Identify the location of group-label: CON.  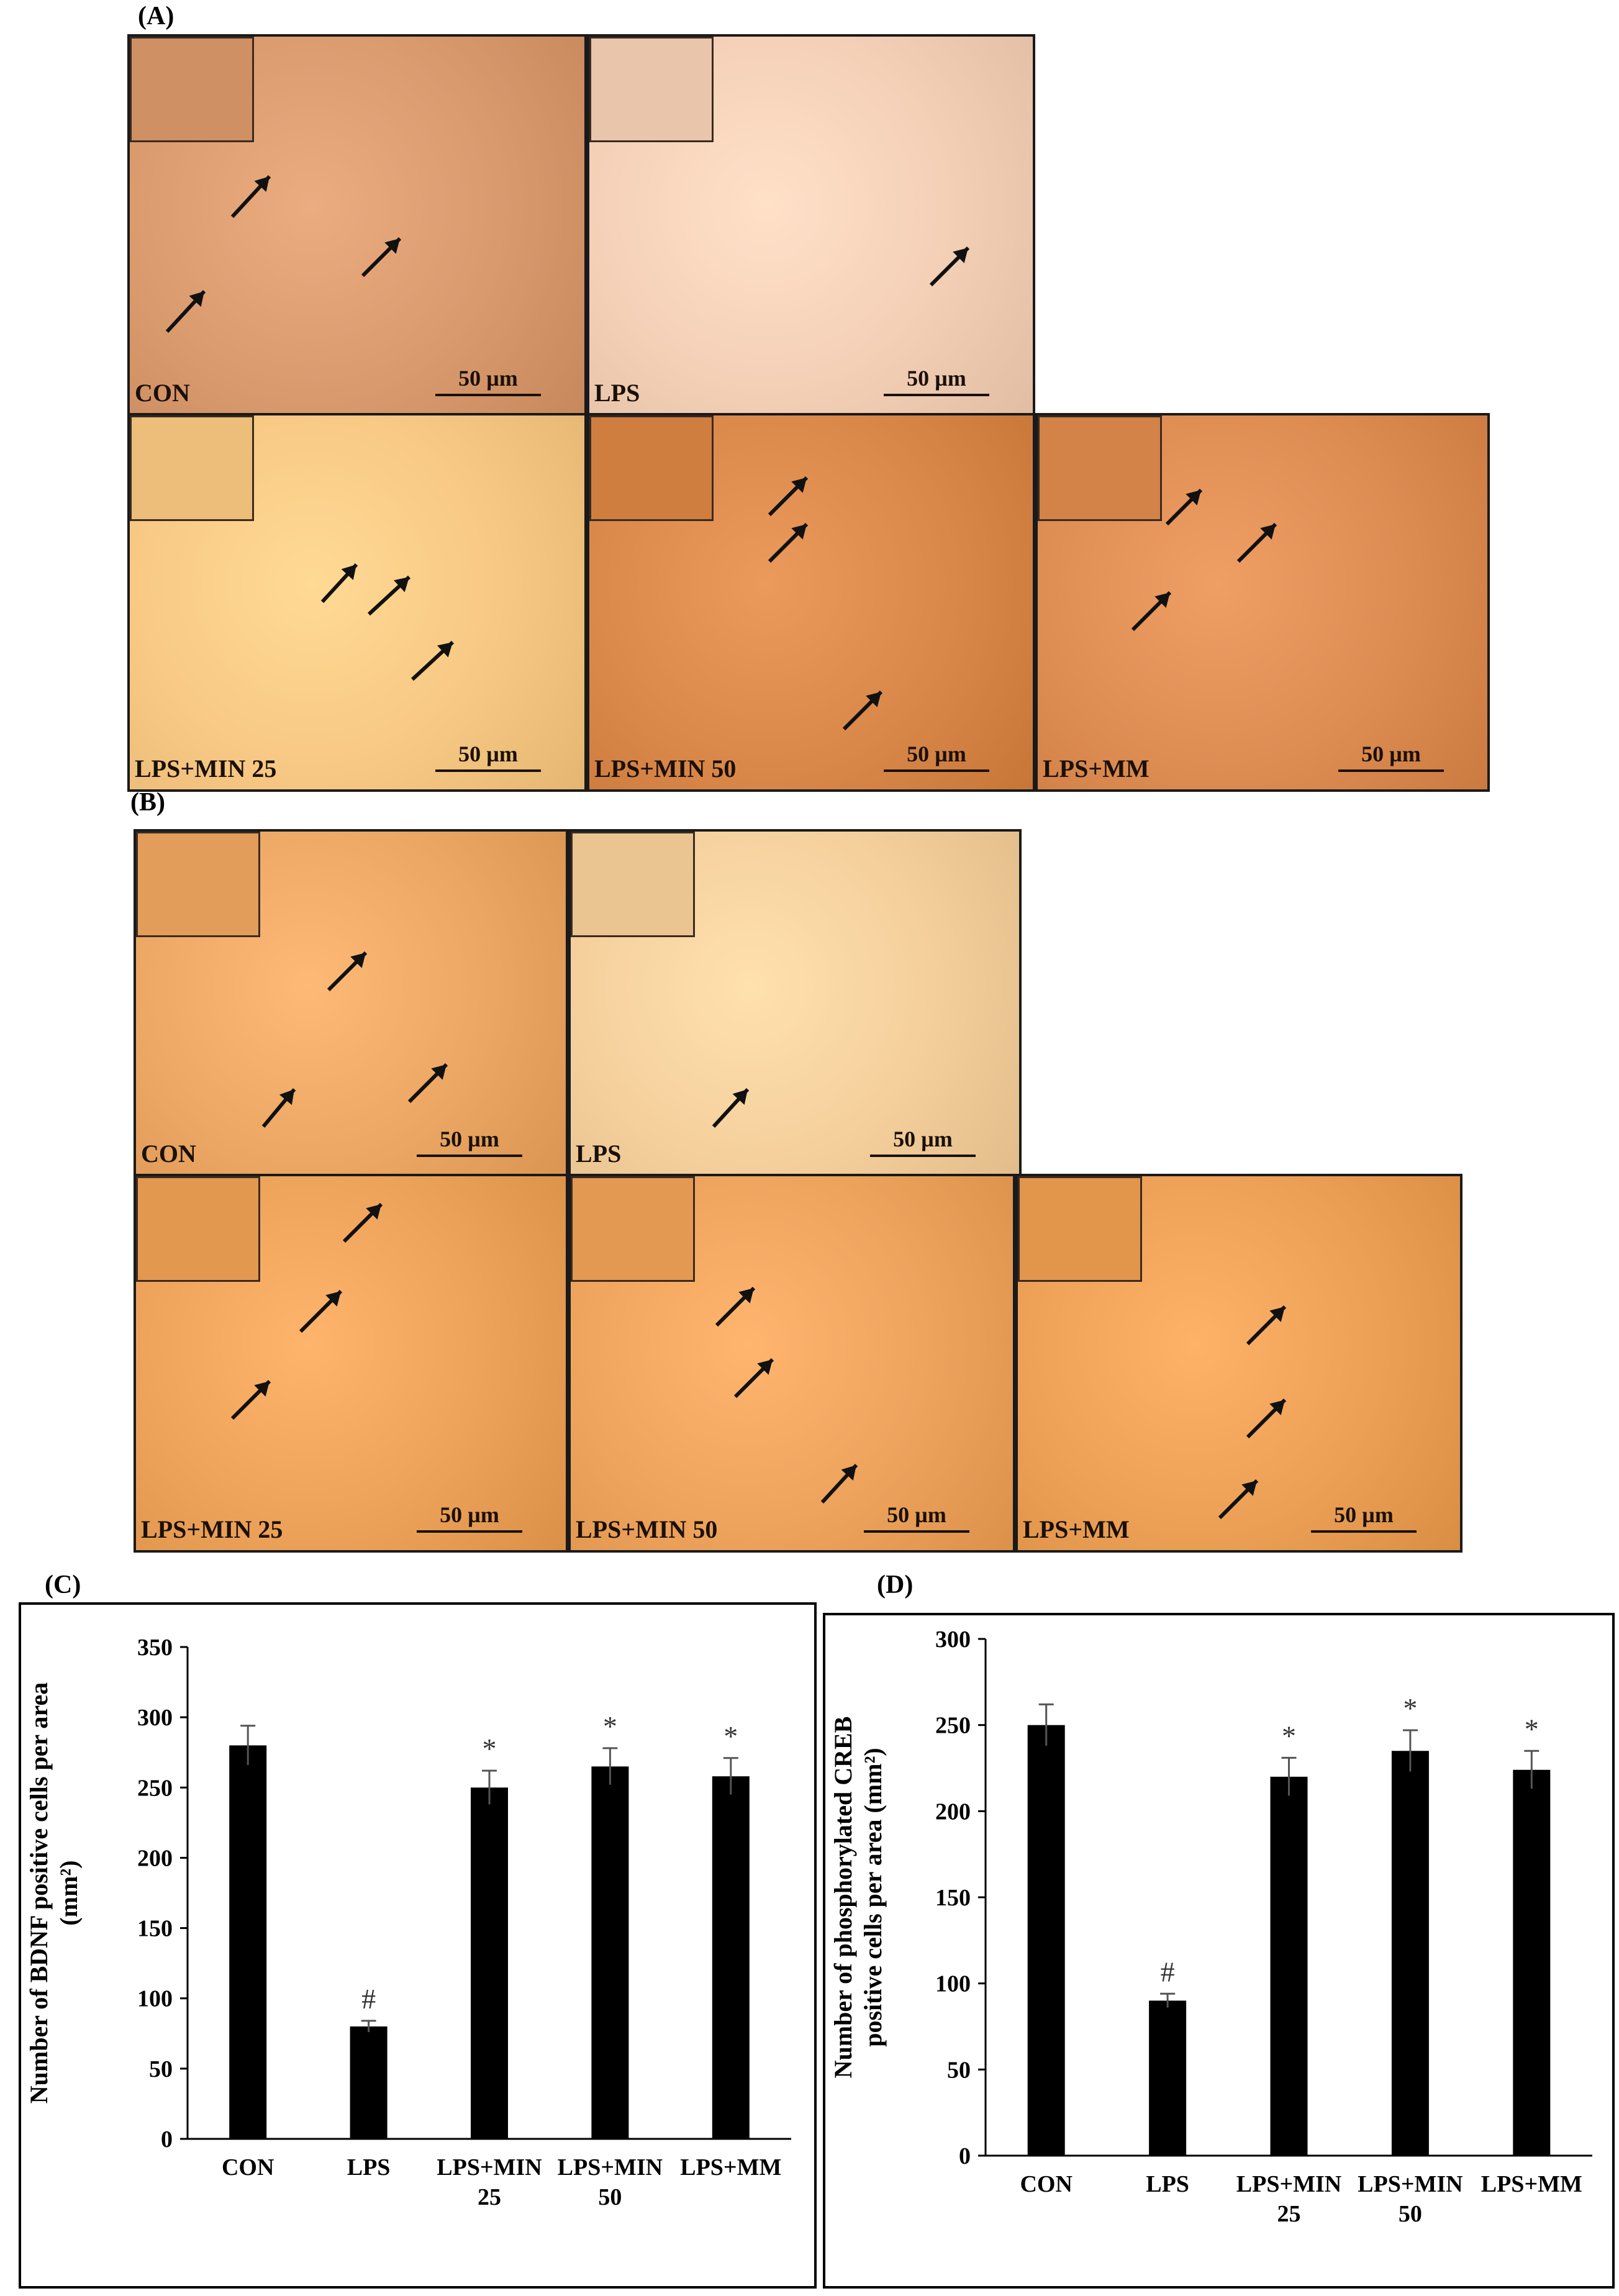
(162, 393).